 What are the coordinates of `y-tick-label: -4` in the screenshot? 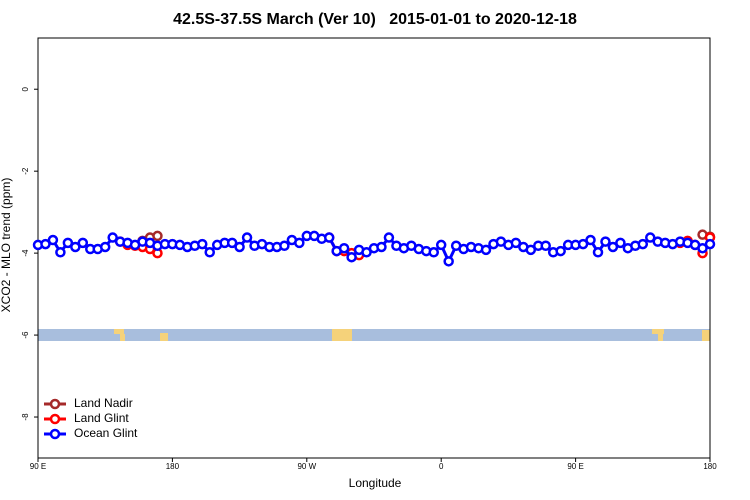 It's located at (25, 253).